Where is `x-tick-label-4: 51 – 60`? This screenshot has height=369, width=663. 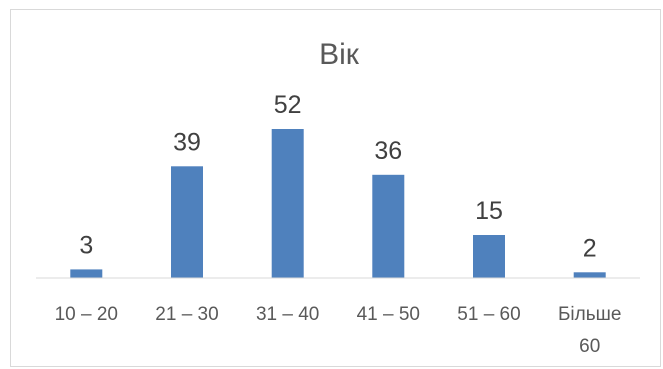
x-tick-label-4: 51 – 60 is located at coordinates (488, 314).